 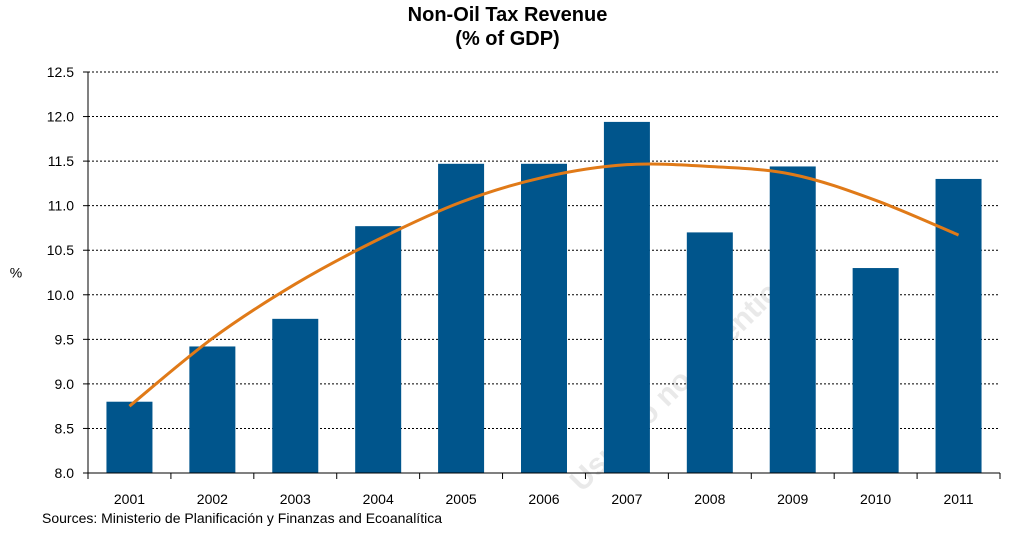 What do you see at coordinates (461, 499) in the screenshot?
I see `x-tick-label: 2005` at bounding box center [461, 499].